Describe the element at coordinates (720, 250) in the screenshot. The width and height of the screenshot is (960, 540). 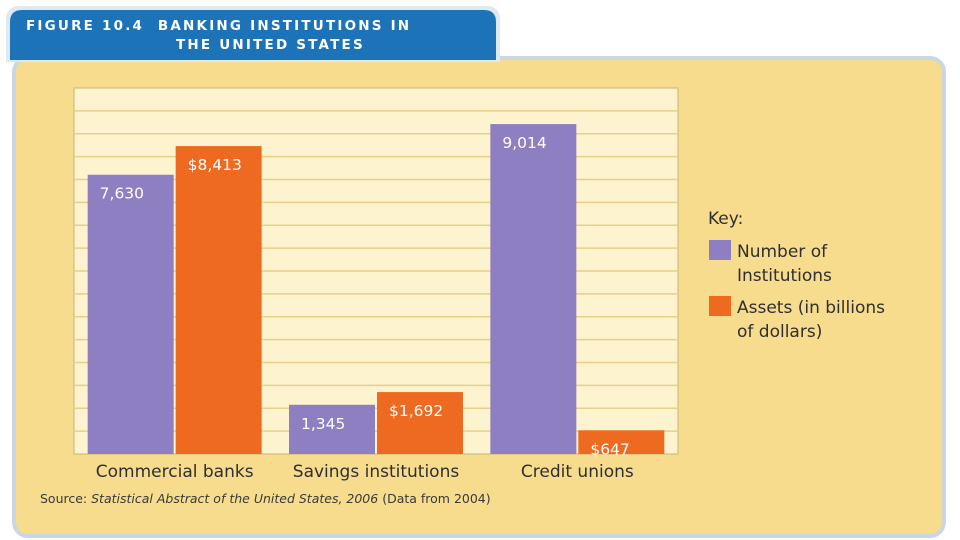
I see `legend-swatch-institutions` at that location.